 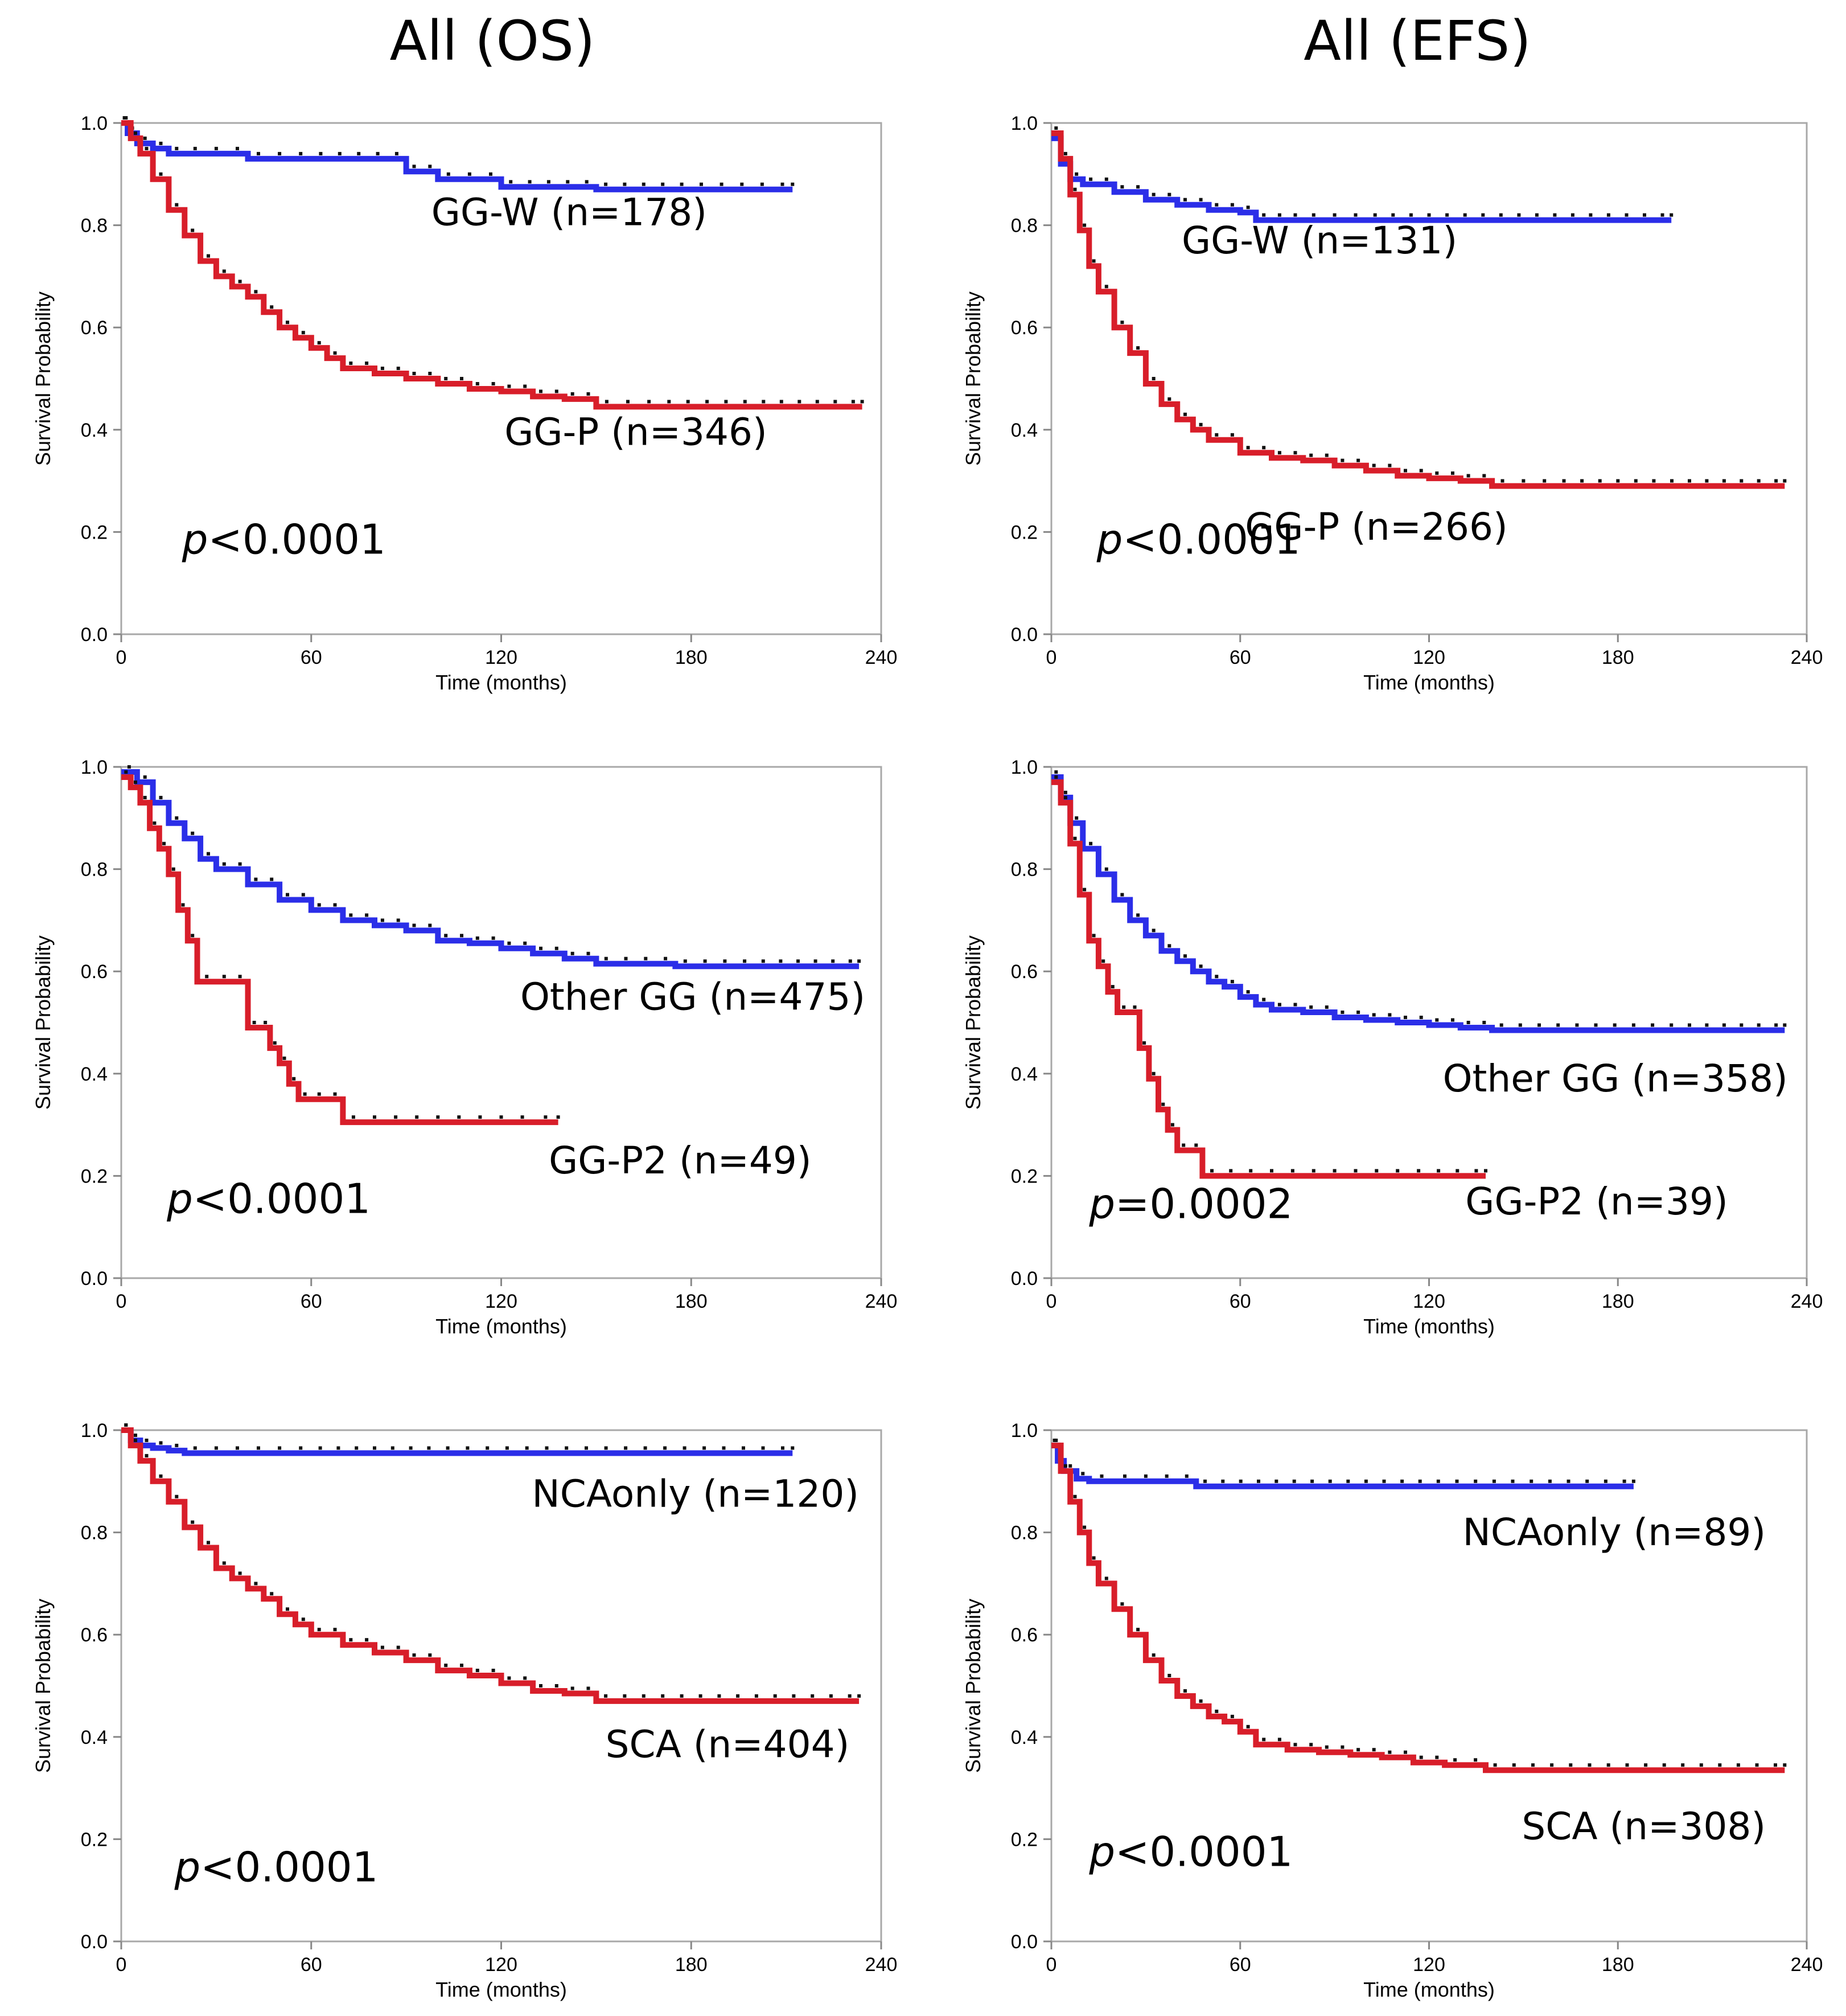 What do you see at coordinates (692, 997) in the screenshot?
I see `curve-label: Other GG (n=475)` at bounding box center [692, 997].